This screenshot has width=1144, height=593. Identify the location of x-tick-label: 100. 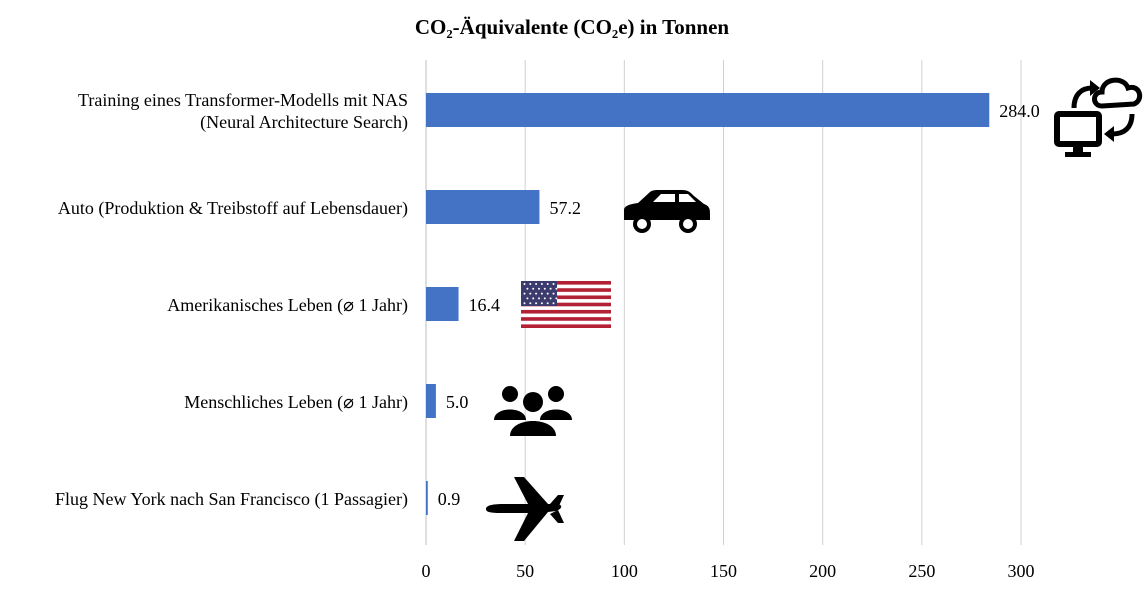
(624, 571).